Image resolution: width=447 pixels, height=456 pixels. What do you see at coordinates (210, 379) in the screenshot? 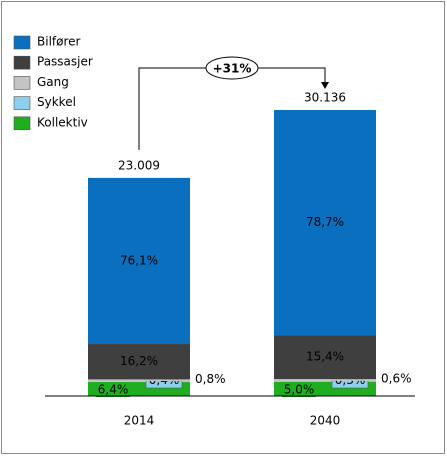
I see `data-label: 0,8%` at bounding box center [210, 379].